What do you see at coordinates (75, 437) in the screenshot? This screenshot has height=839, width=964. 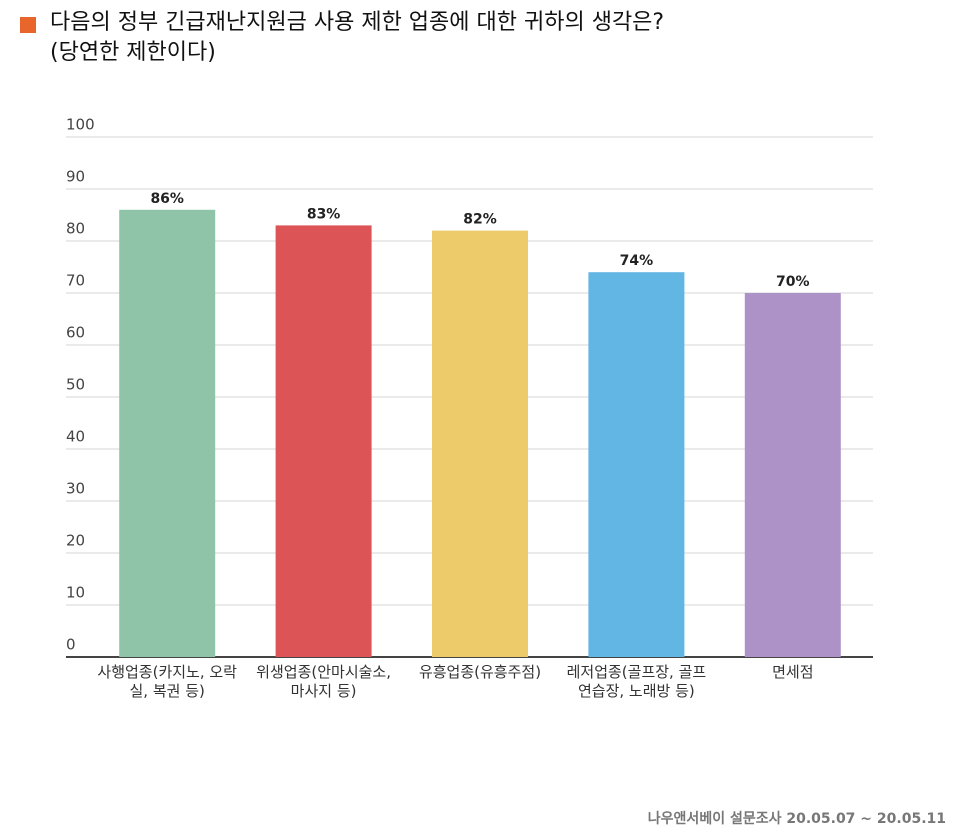 I see `y-tick-label: 40` at bounding box center [75, 437].